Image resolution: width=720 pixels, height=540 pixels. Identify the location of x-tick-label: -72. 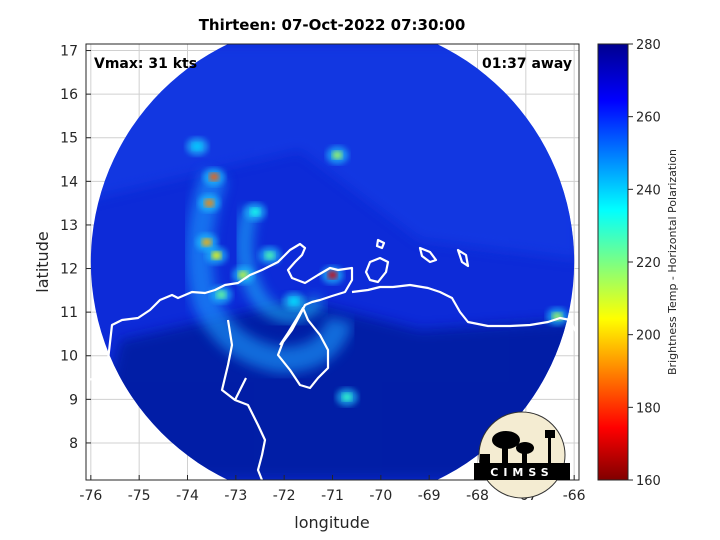
(284, 496).